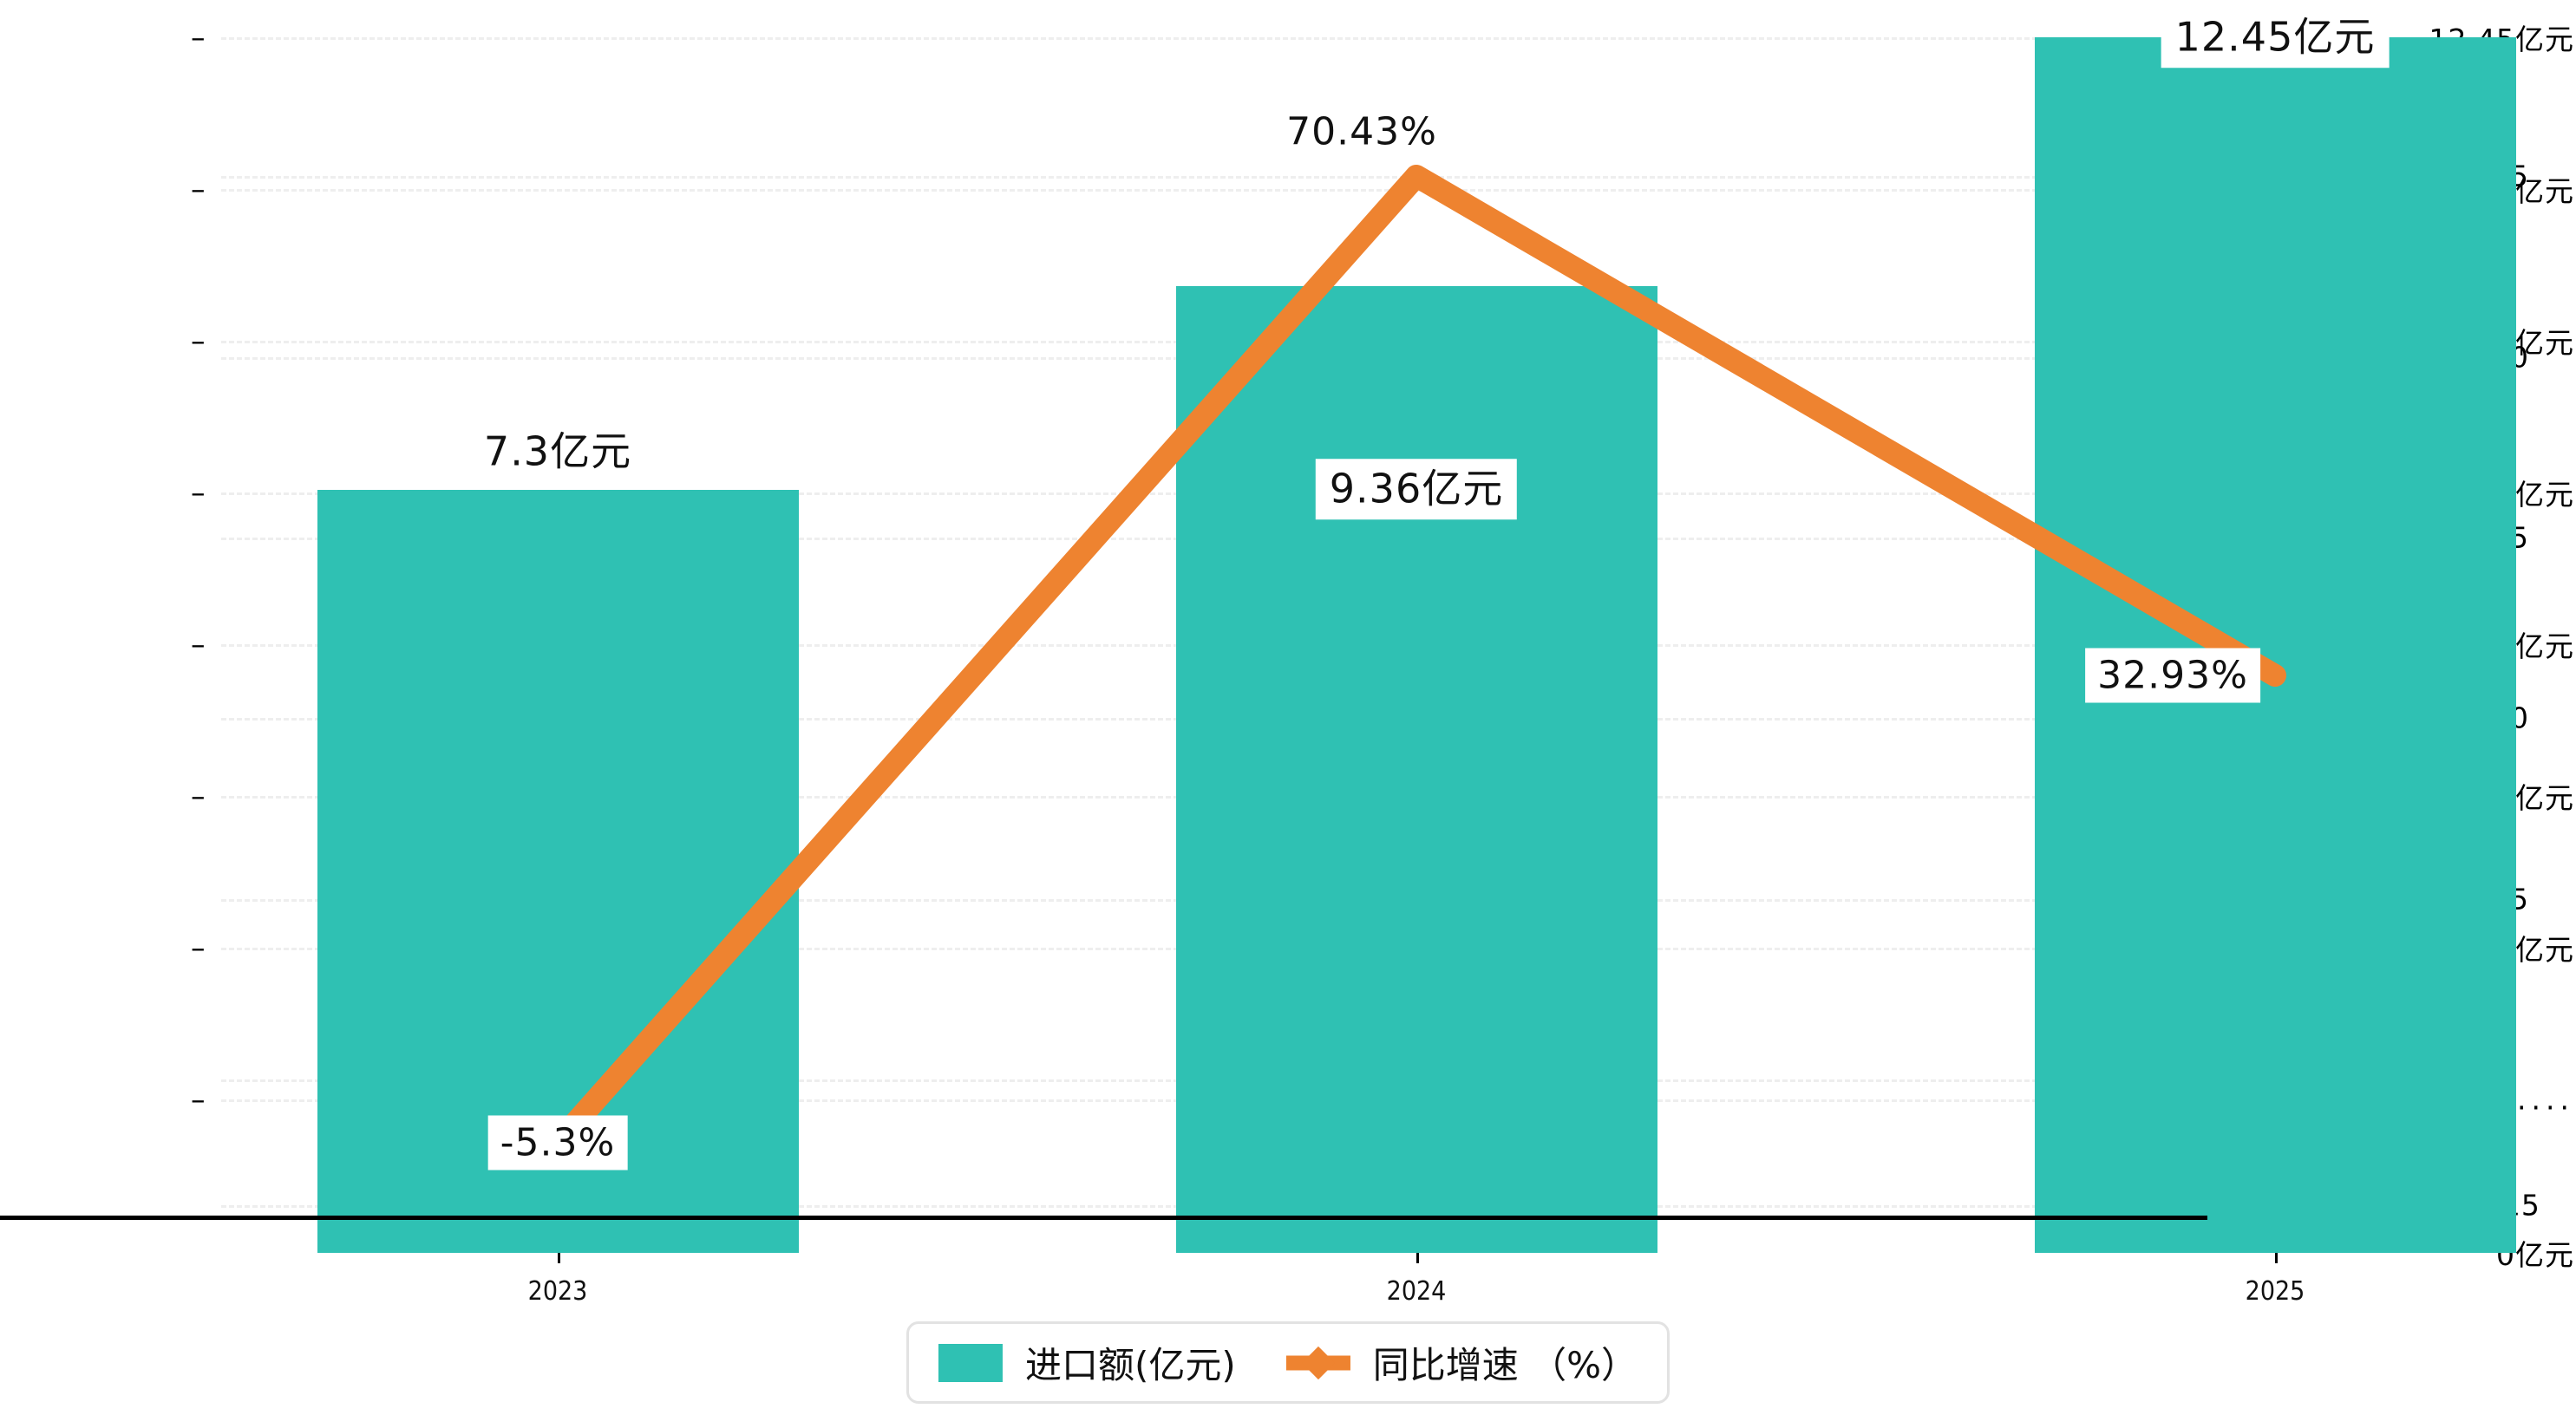 This screenshot has height=1415, width=2576. What do you see at coordinates (557, 1142) in the screenshot?
I see `line-label-2023: -5.3%` at bounding box center [557, 1142].